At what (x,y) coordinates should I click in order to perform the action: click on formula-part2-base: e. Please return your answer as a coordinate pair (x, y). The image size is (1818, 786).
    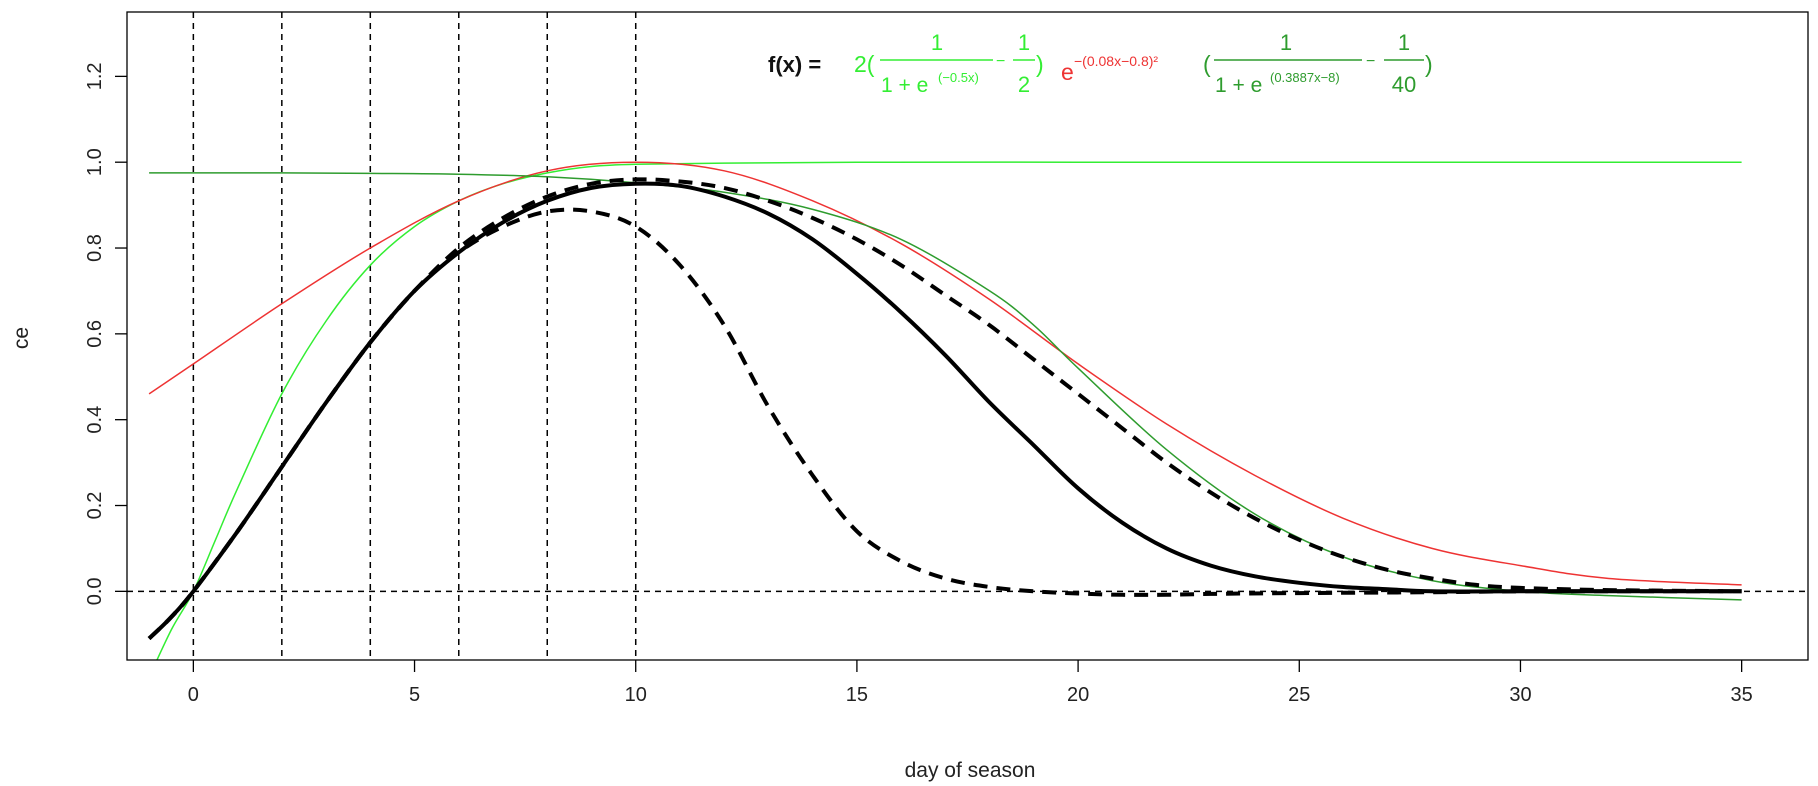
    Looking at the image, I should click on (1067, 72).